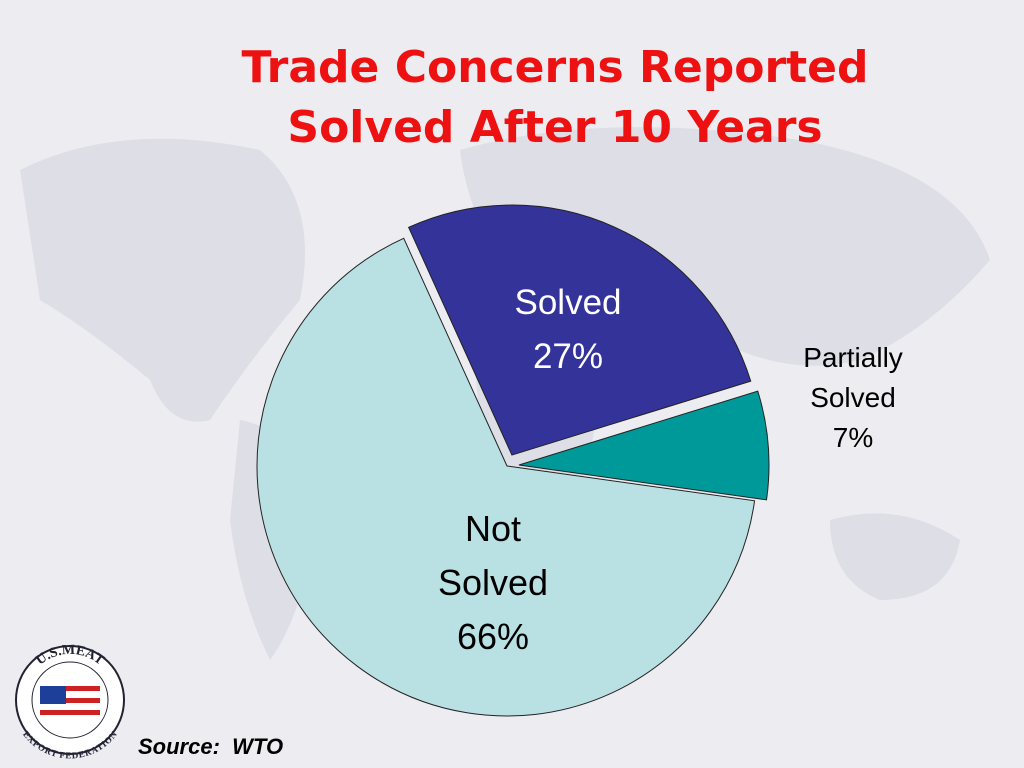 The height and width of the screenshot is (768, 1024). What do you see at coordinates (568, 356) in the screenshot?
I see `value-label: 27%` at bounding box center [568, 356].